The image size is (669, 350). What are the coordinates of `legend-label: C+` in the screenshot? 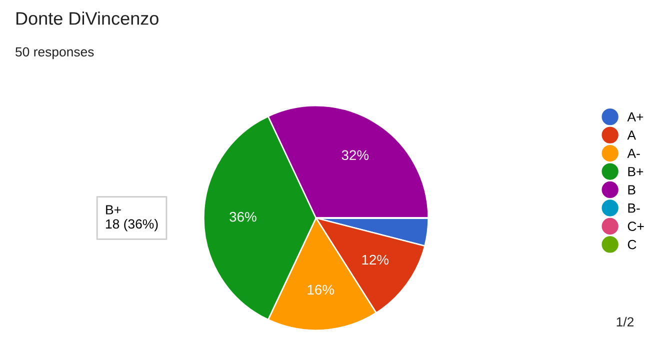 It's located at (636, 226).